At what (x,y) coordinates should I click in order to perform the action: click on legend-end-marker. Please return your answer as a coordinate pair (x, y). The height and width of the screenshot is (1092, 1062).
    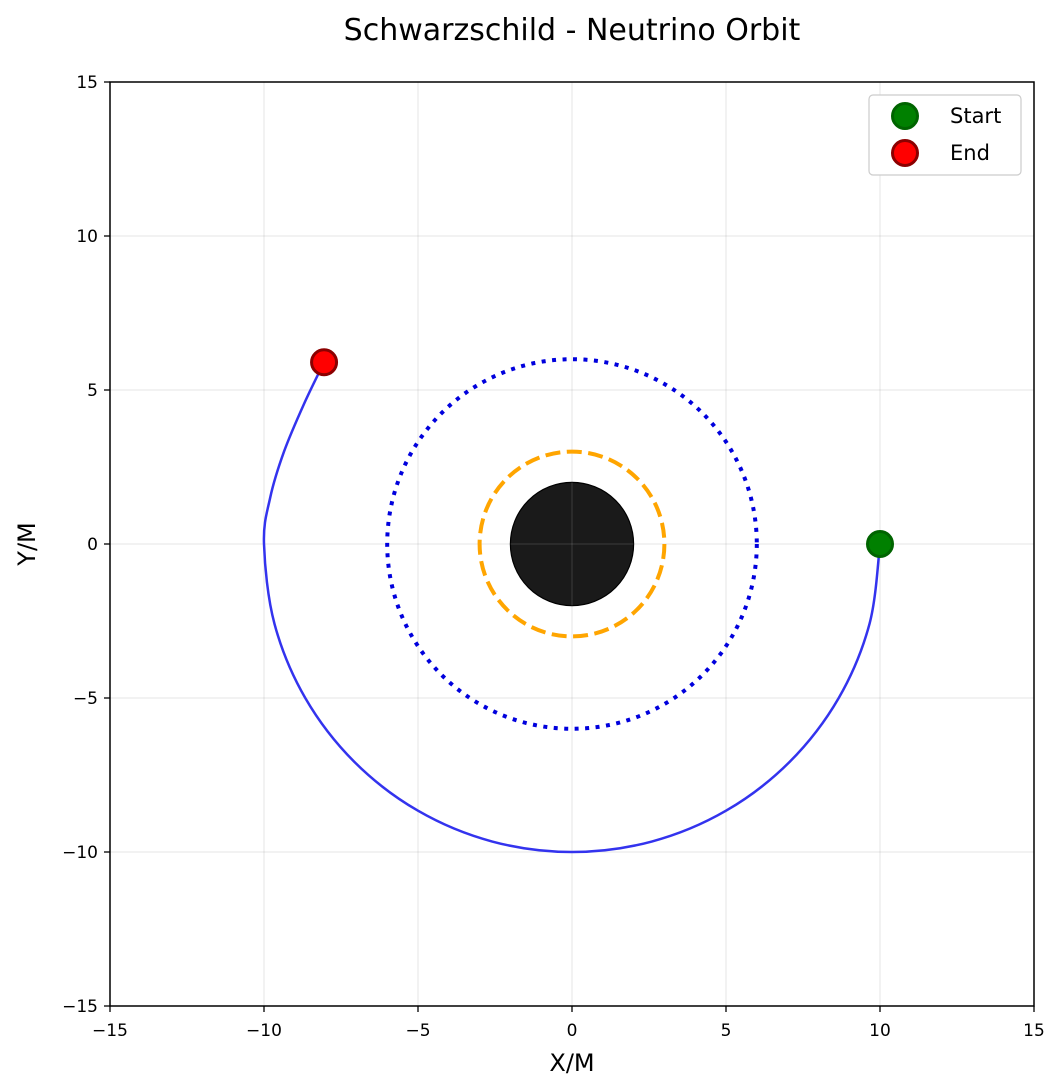
    Looking at the image, I should click on (905, 153).